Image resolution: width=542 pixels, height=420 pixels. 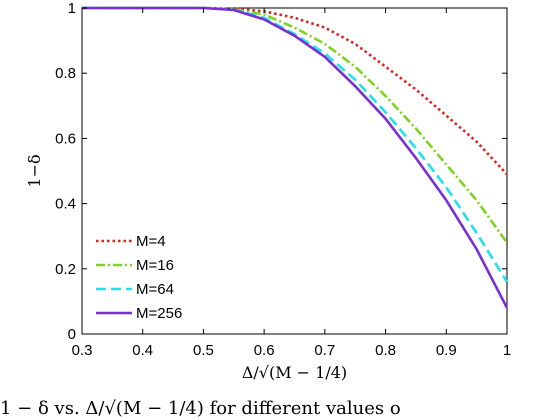 I want to click on x-tick-label: 0.7, so click(x=324, y=350).